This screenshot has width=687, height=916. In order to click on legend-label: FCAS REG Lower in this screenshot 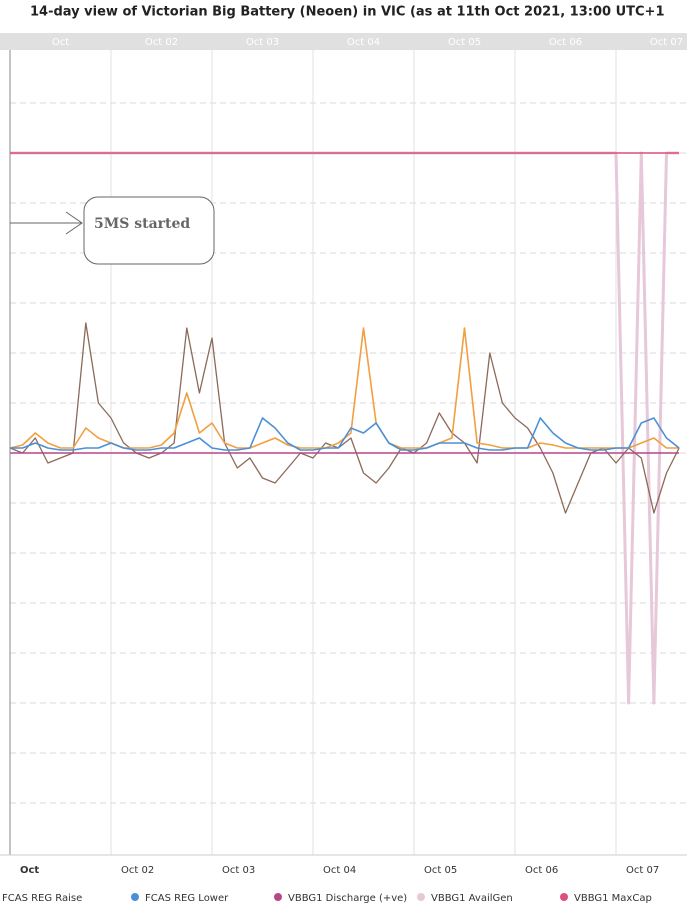, I will do `click(187, 898)`.